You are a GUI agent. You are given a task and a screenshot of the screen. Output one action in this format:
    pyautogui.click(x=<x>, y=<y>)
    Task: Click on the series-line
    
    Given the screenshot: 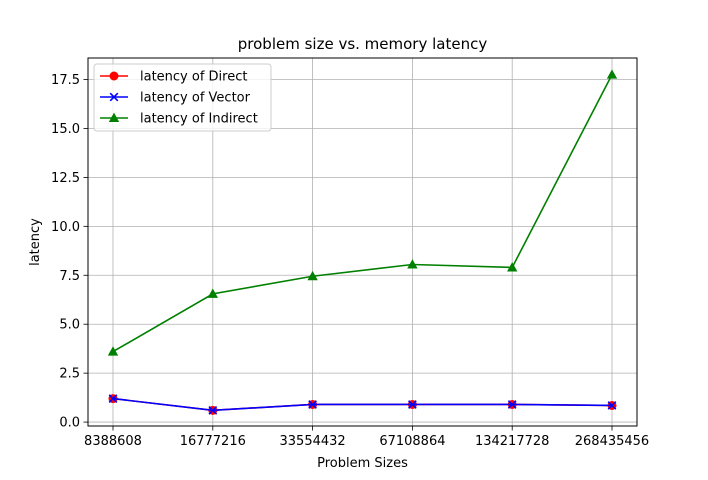 What is the action you would take?
    pyautogui.click(x=362, y=404)
    